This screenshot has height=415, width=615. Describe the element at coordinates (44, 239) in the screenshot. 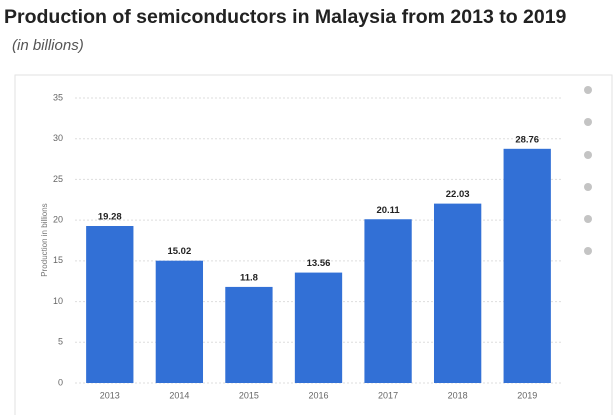

I see `y-axis-label: Production in billions` at that location.